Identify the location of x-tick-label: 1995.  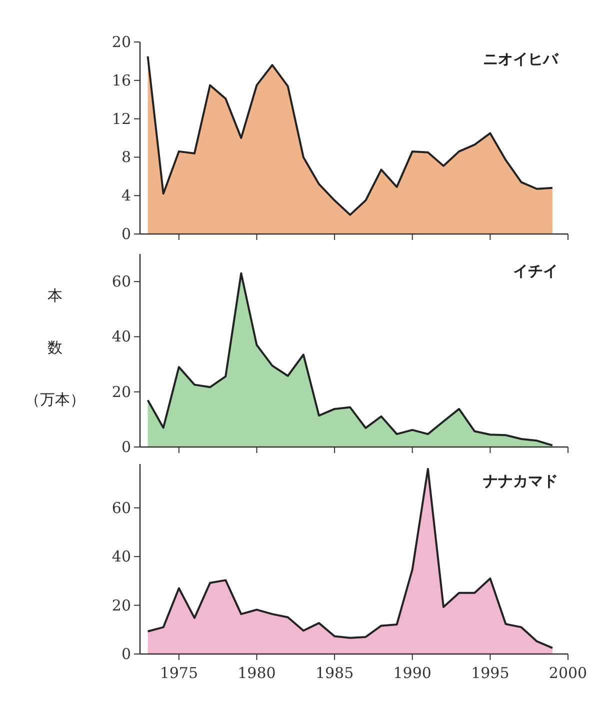
(490, 673).